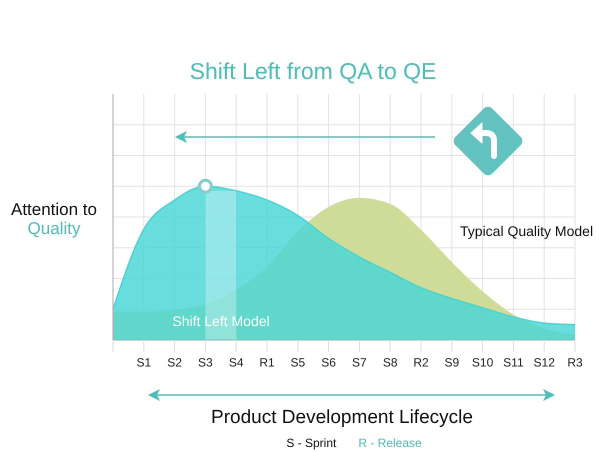  What do you see at coordinates (174, 363) in the screenshot?
I see `x-tick-label: S2` at bounding box center [174, 363].